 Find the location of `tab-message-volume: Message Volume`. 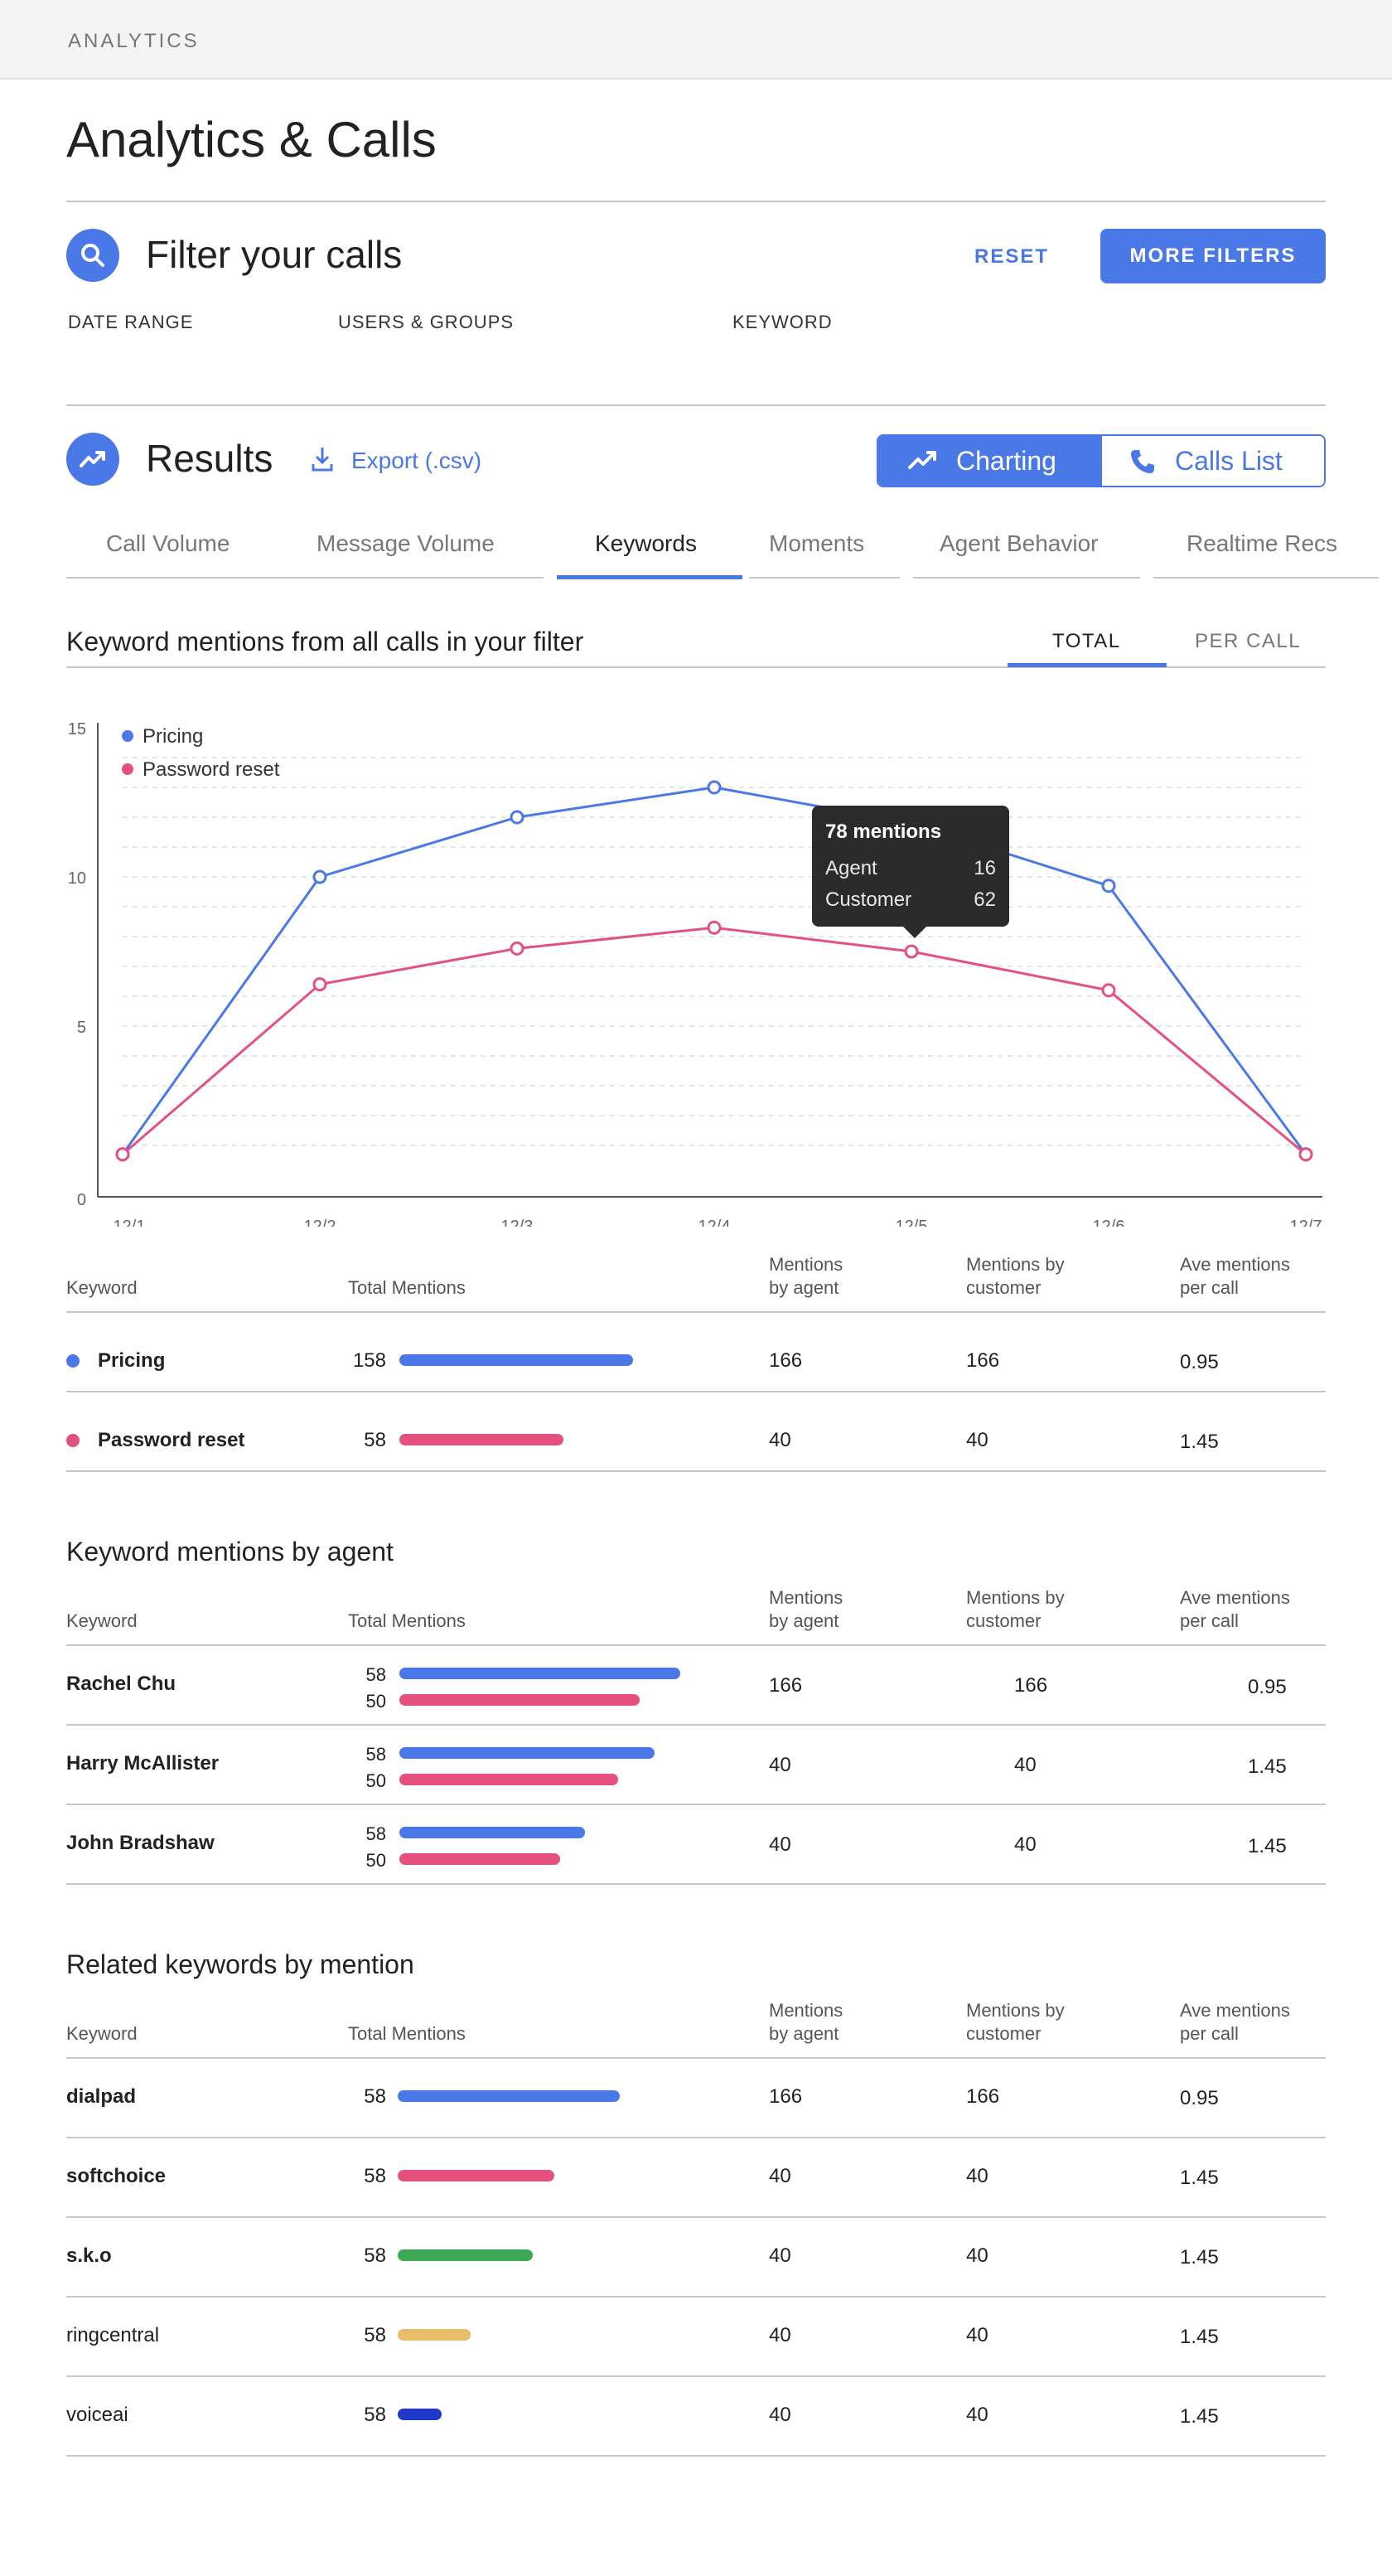

tab-message-volume: Message Volume is located at coordinates (406, 543).